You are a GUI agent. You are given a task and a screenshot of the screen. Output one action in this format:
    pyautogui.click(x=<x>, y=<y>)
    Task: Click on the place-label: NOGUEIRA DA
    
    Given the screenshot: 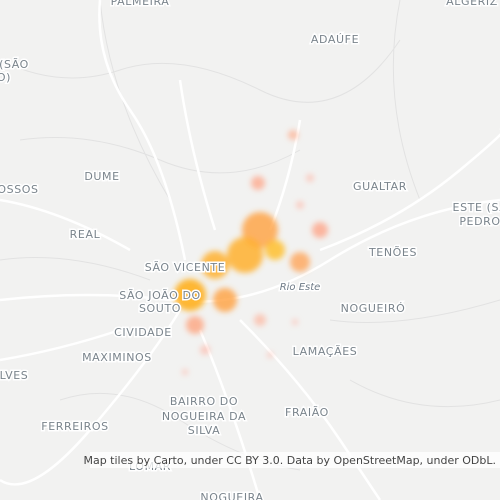 What is the action you would take?
    pyautogui.click(x=204, y=416)
    